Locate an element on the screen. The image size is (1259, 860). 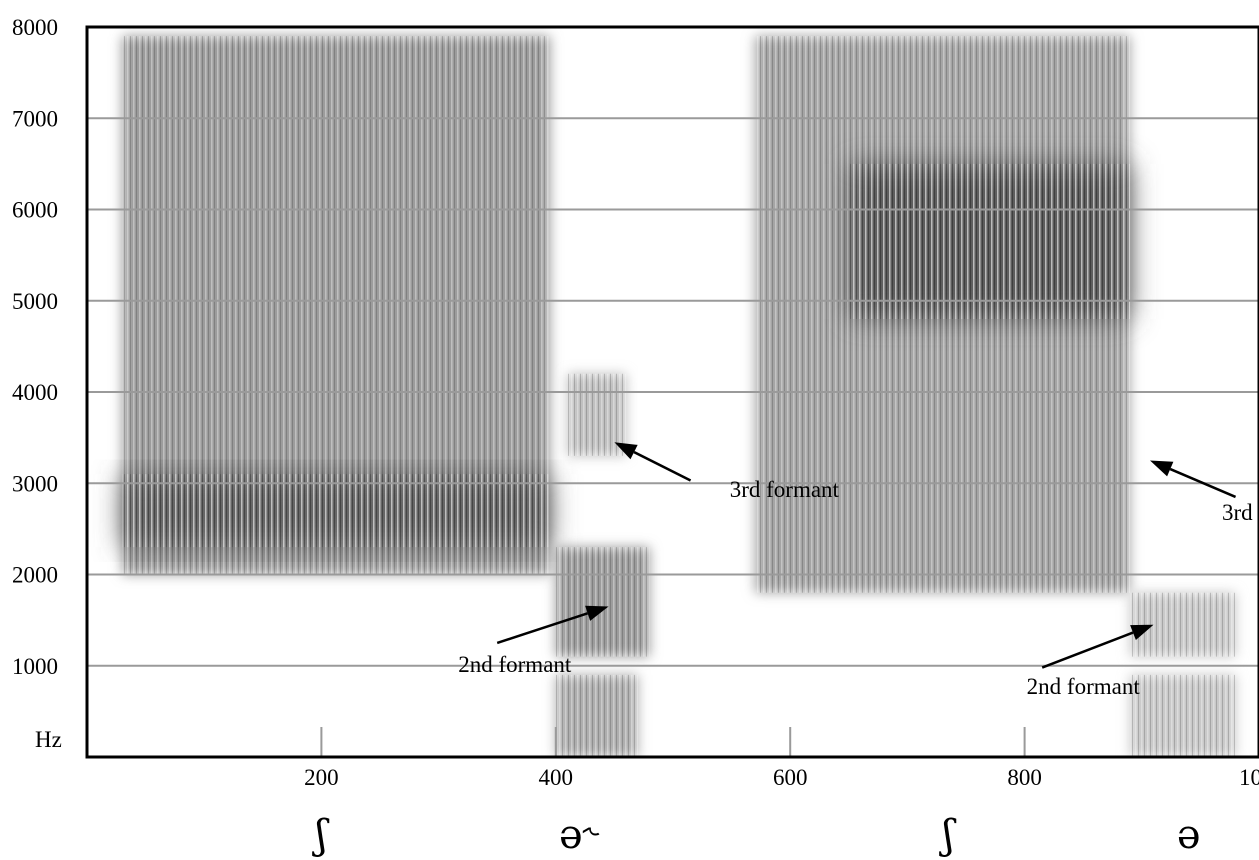
x-tick-label-600: 600 is located at coordinates (790, 777).